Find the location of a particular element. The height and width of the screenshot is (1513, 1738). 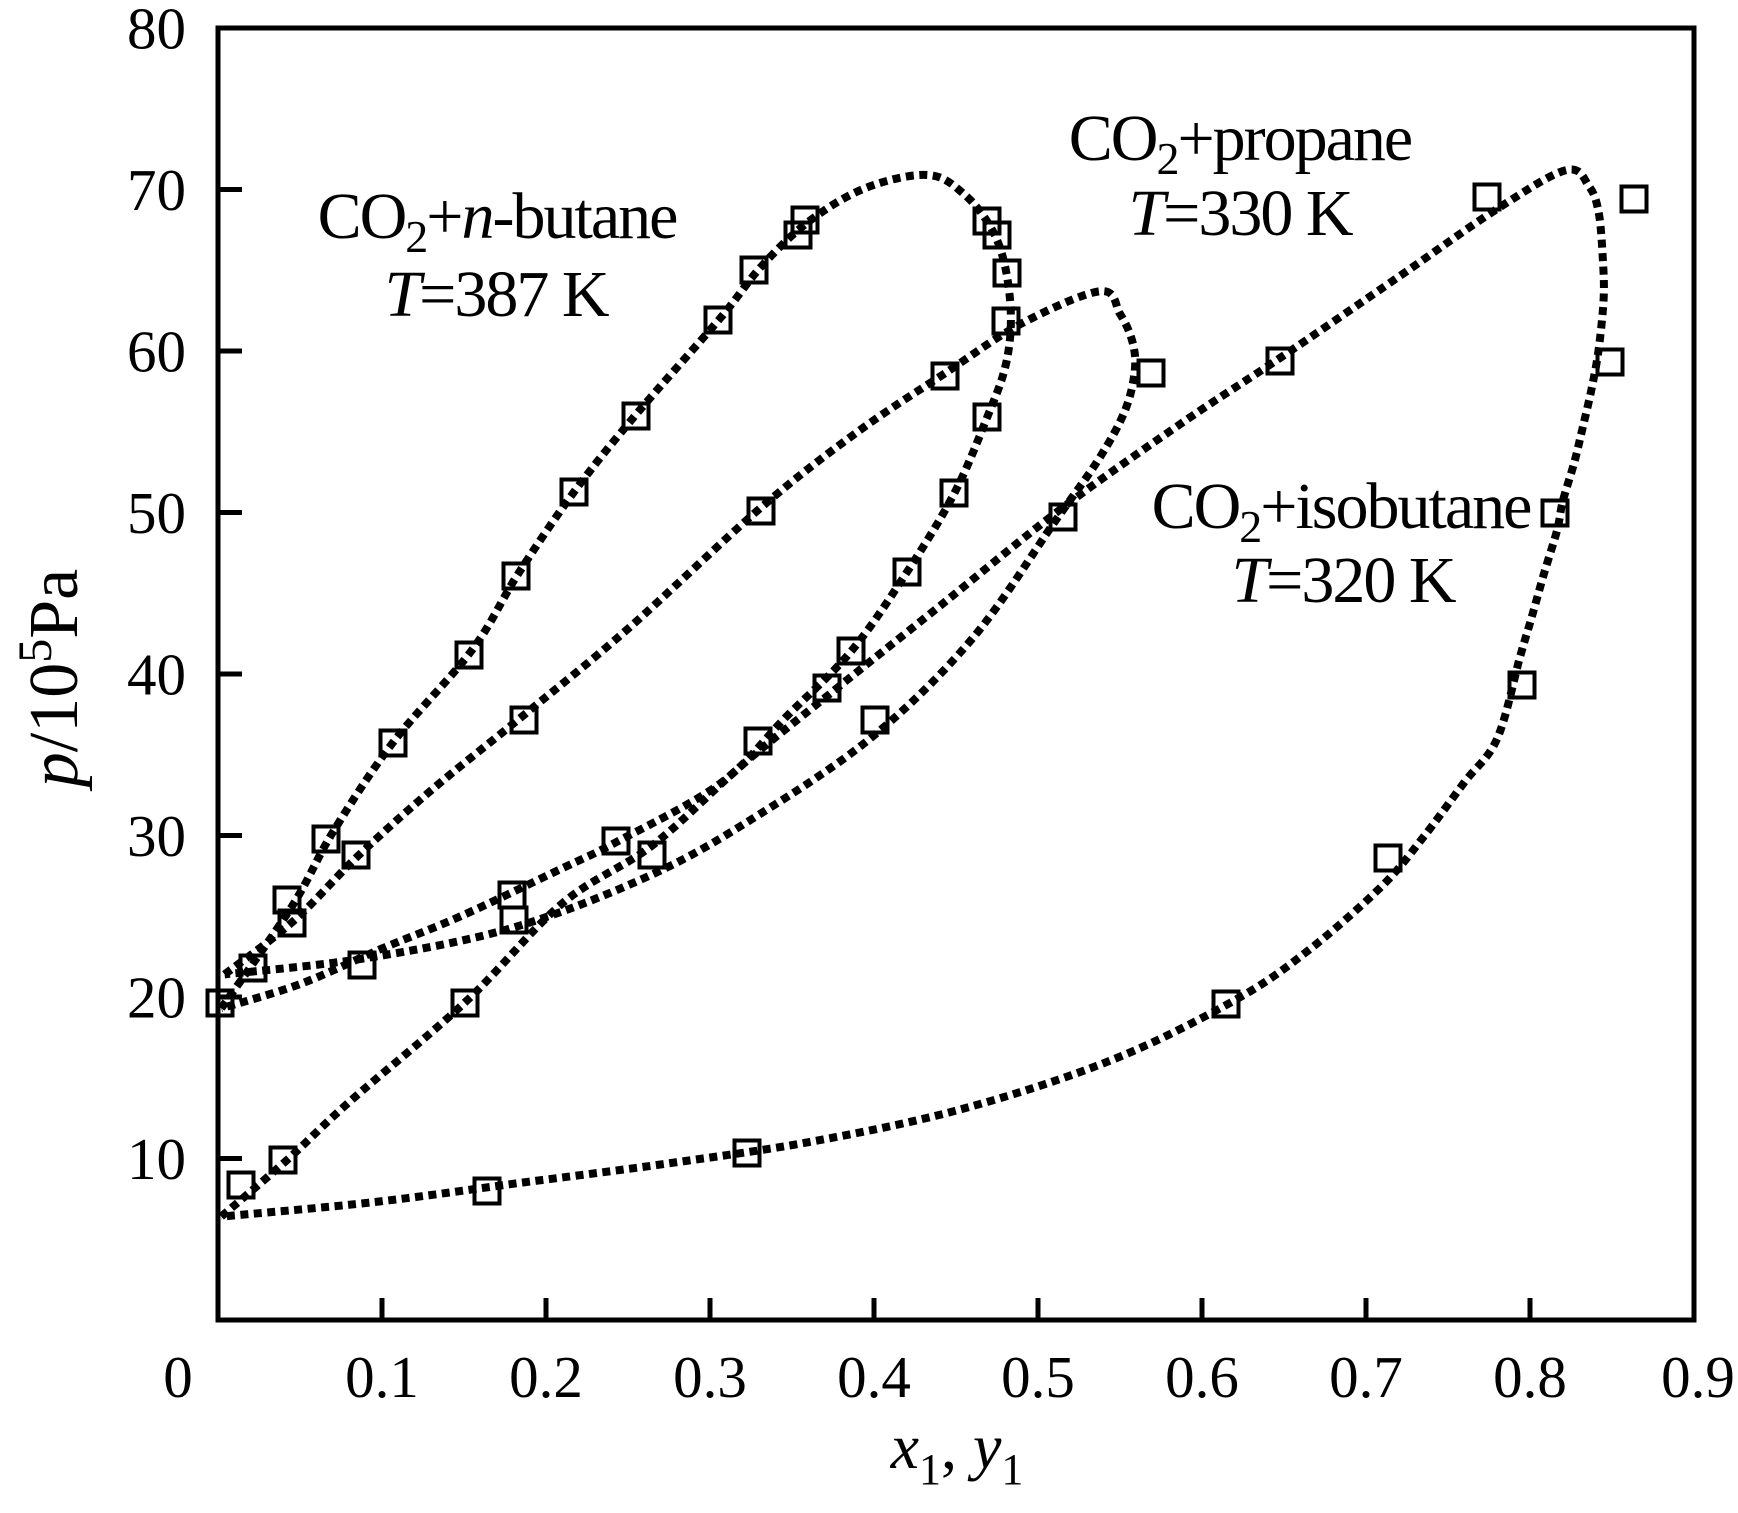

svg-text: 0.5 is located at coordinates (1038, 1377).